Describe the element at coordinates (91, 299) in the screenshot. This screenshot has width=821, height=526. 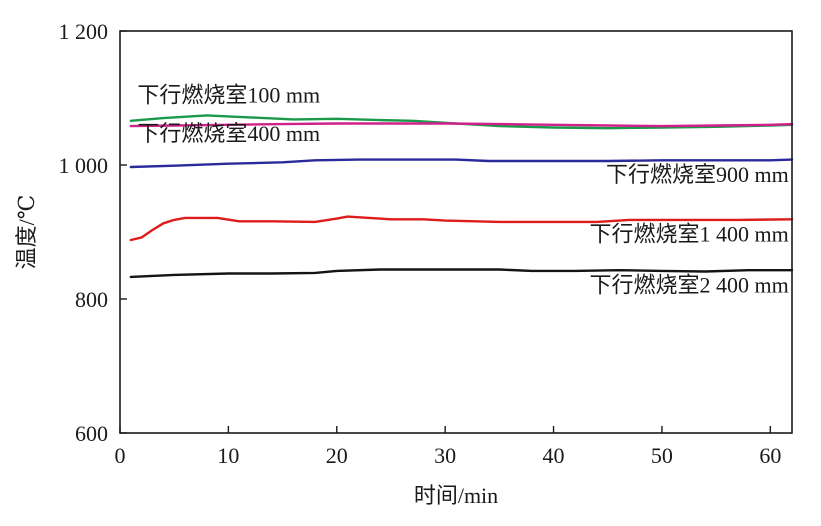
I see `y-tick-label: 800` at that location.